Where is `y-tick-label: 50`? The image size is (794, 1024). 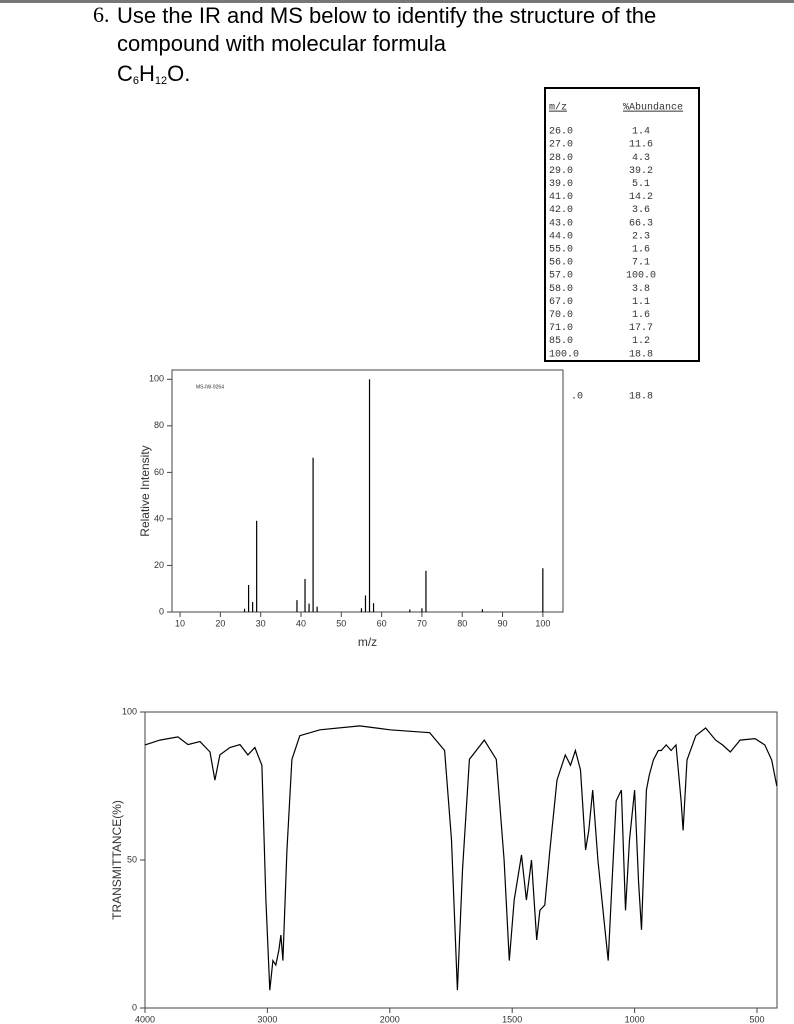
y-tick-label: 50 is located at coordinates (132, 859).